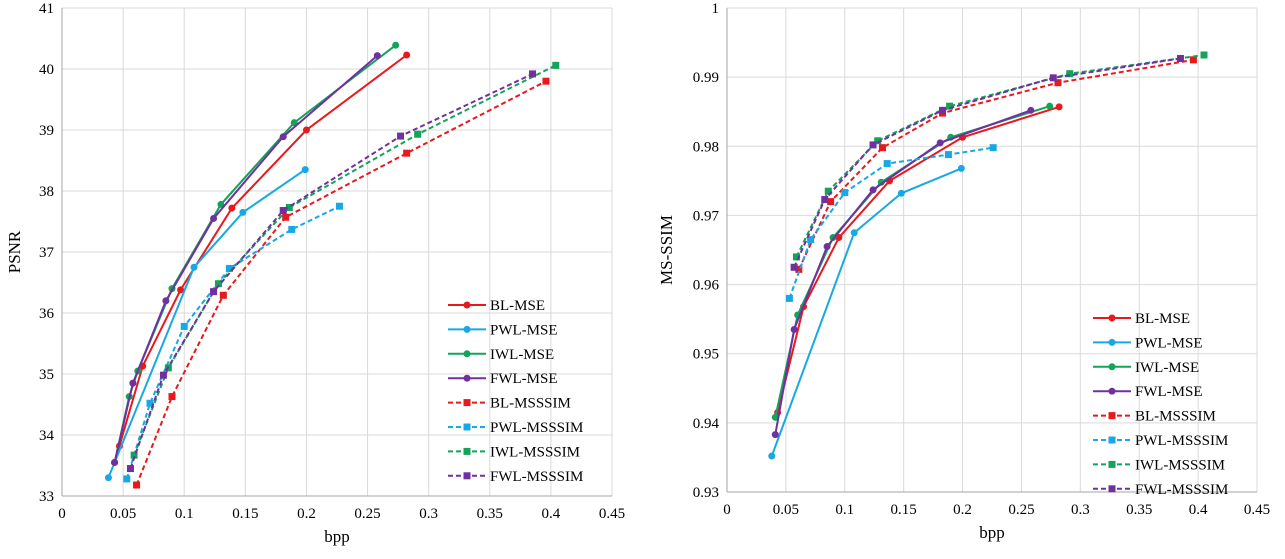 The height and width of the screenshot is (559, 1285). What do you see at coordinates (232, 342) in the screenshot?
I see `chart1-series-line-pwl-msssim` at bounding box center [232, 342].